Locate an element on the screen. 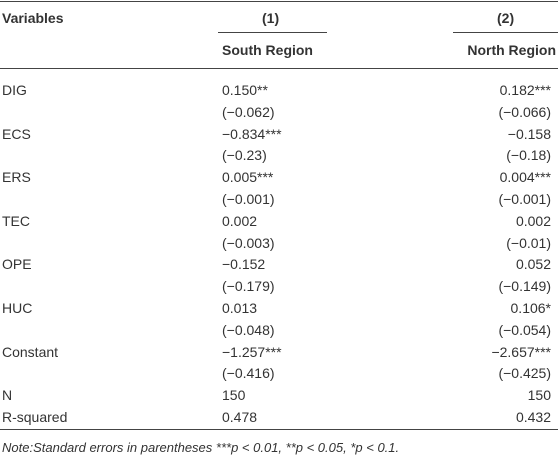 Image resolution: width=558 pixels, height=458 pixels. coef-cell: −0.158 is located at coordinates (529, 133).